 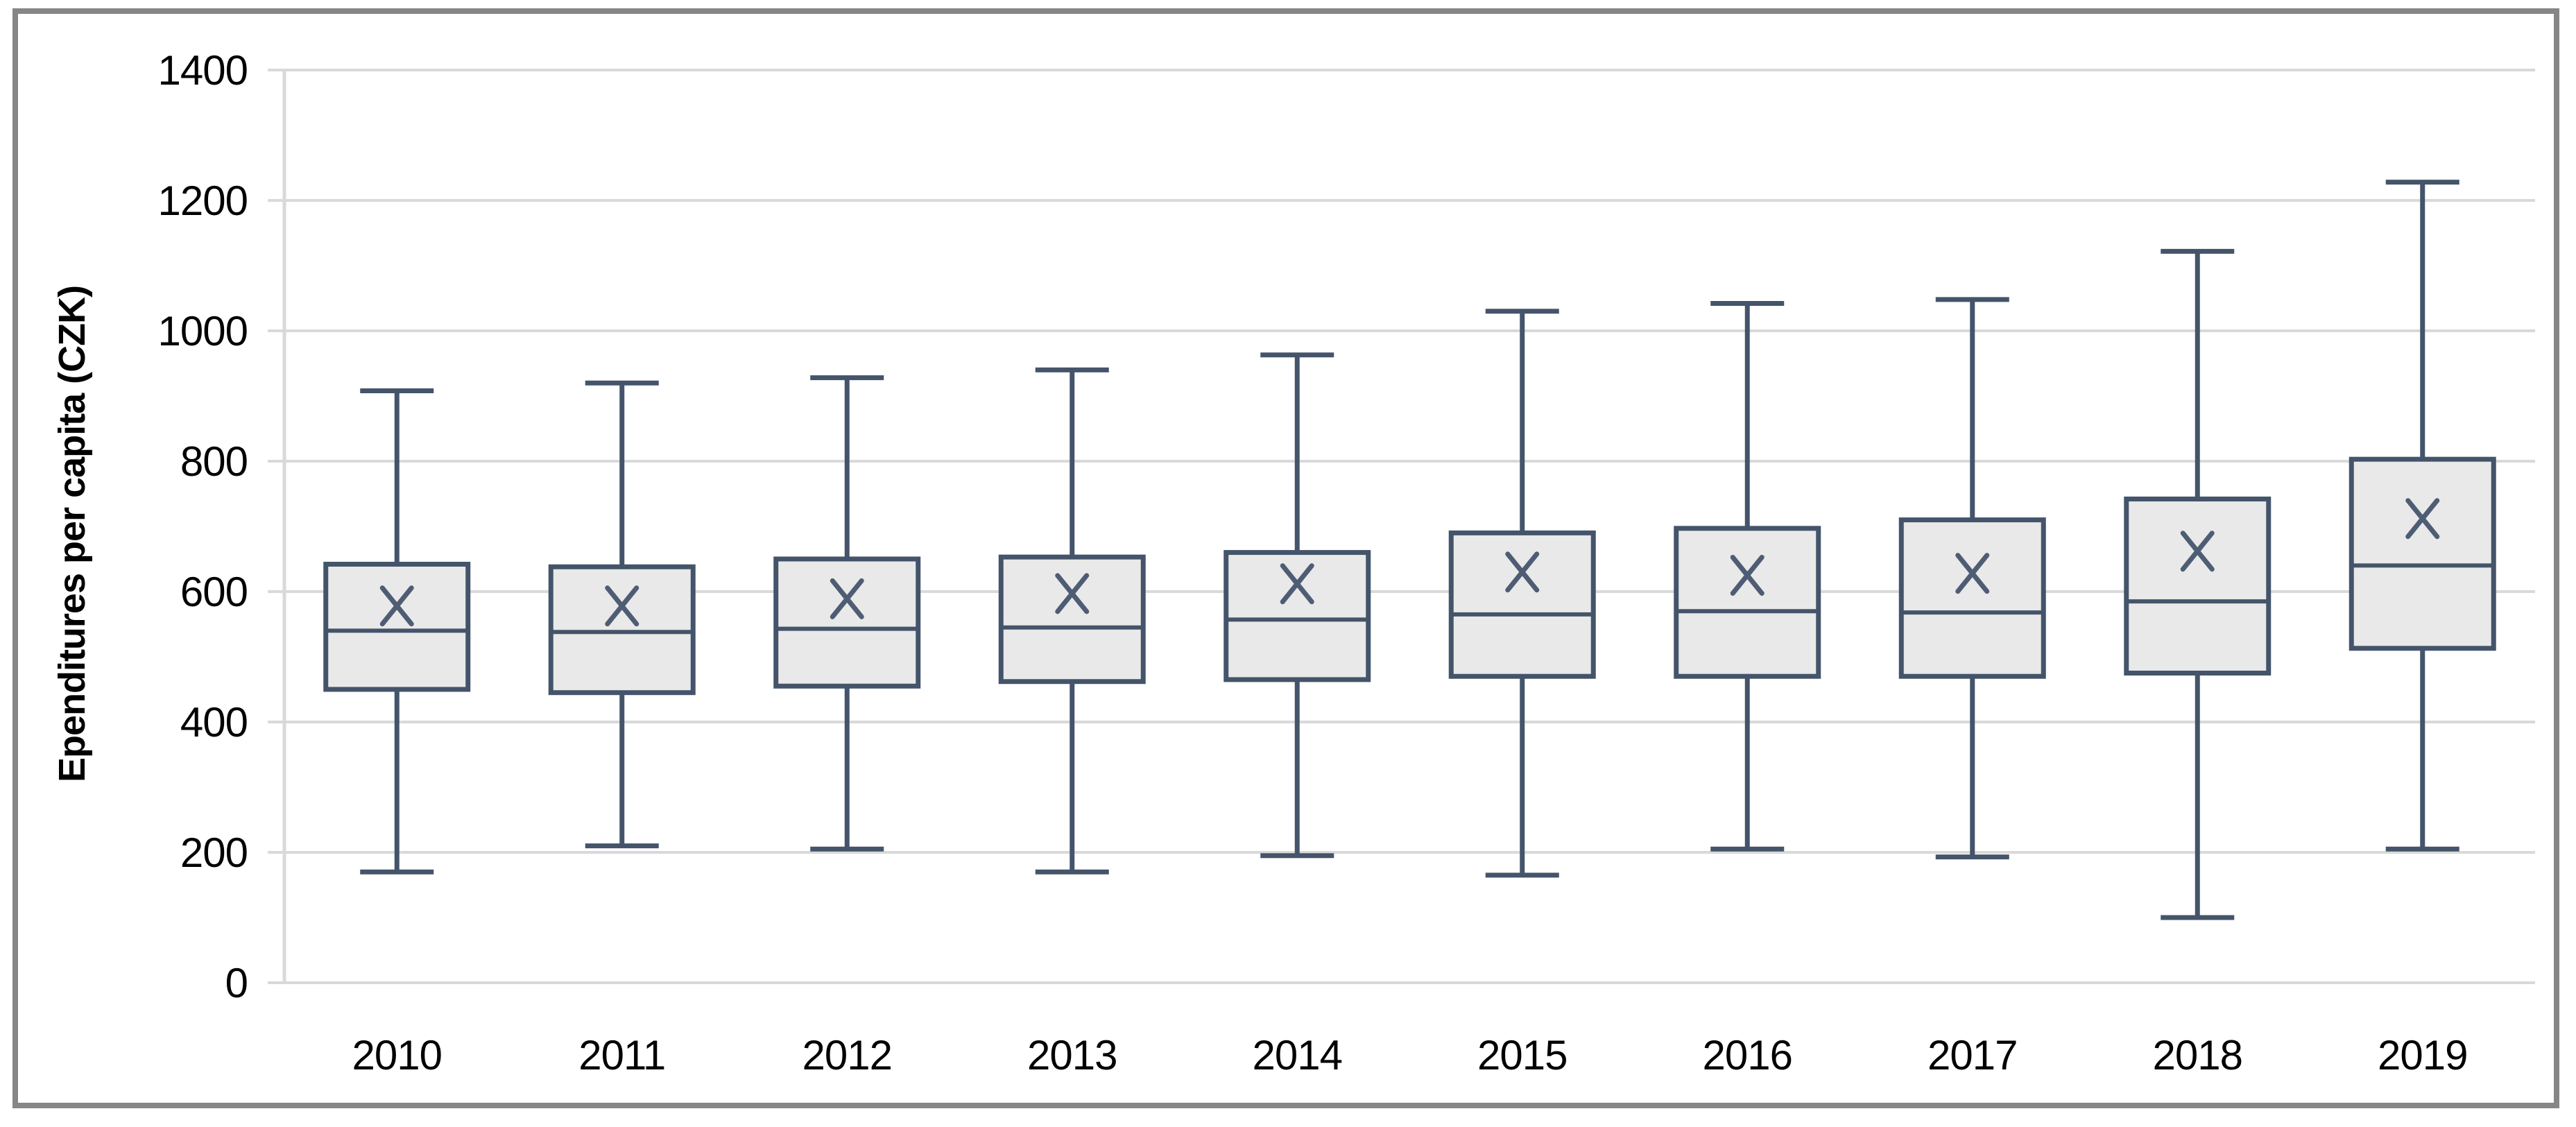 I want to click on x-tick-label-2018: 2018, so click(x=2197, y=1055).